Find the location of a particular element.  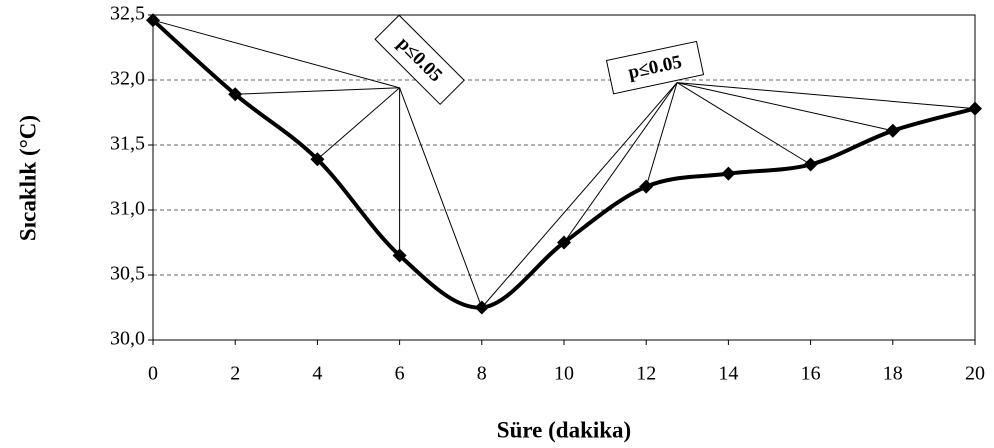

x-tick-label: 20 is located at coordinates (975, 374).